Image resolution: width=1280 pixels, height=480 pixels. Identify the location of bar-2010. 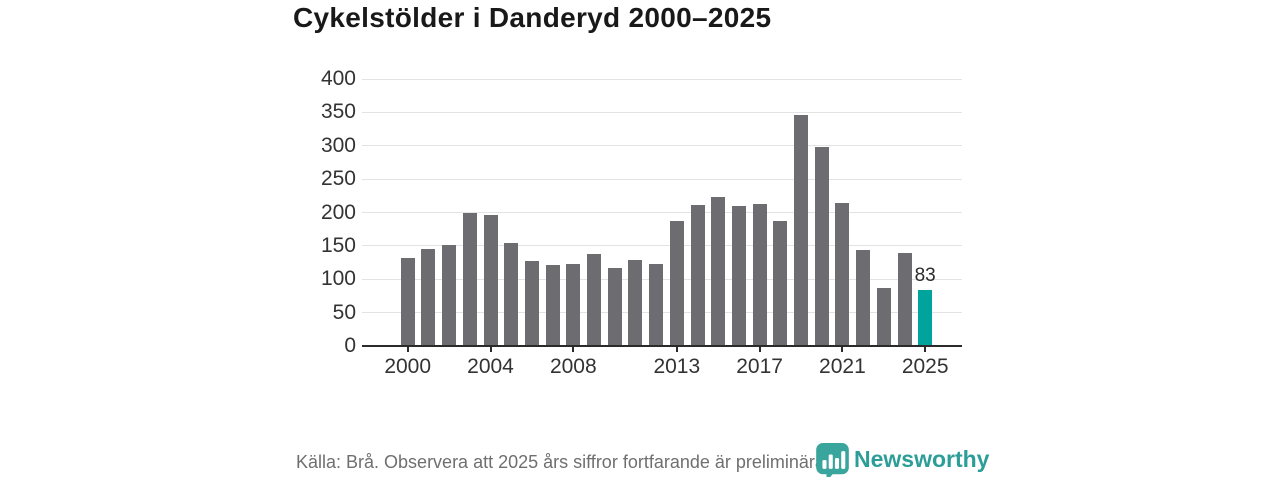
(614, 306).